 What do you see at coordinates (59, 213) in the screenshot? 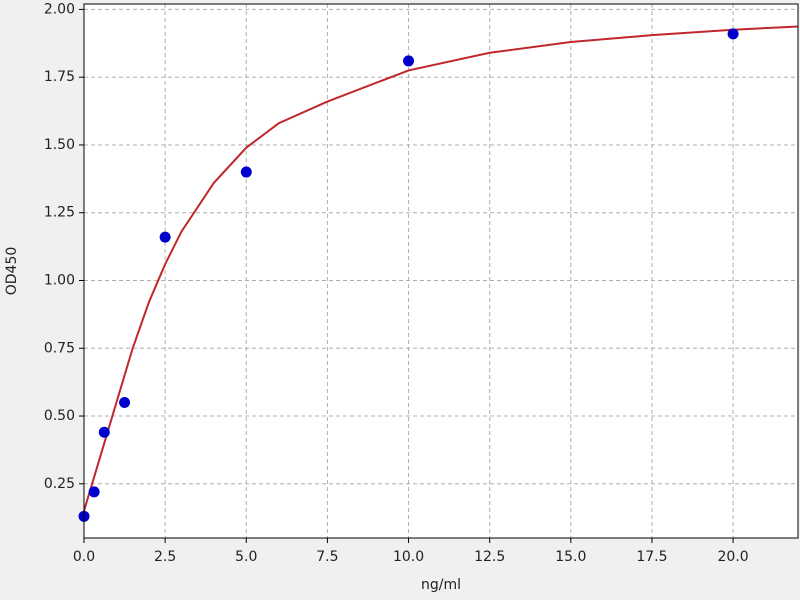
I see `y-tick-label: 1.25` at bounding box center [59, 213].